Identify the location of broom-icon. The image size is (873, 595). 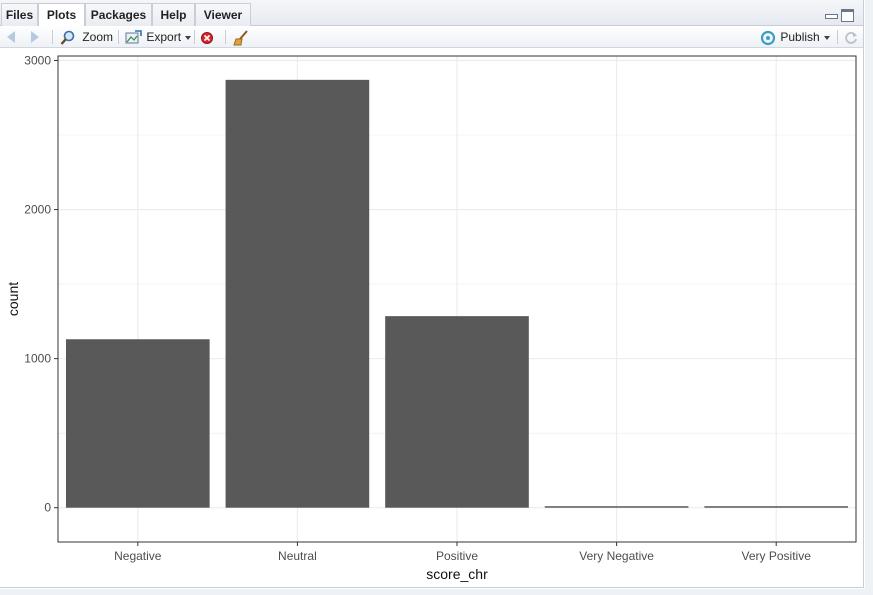
(240, 38).